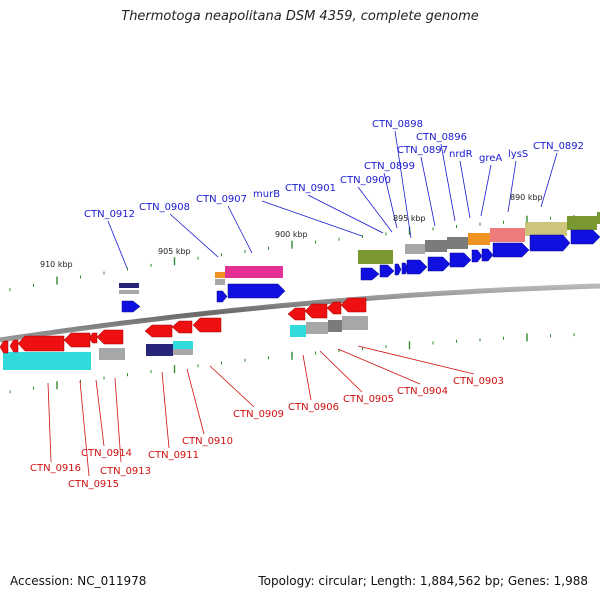 Image resolution: width=600 pixels, height=600 pixels. What do you see at coordinates (93, 484) in the screenshot?
I see `gene-label-ctn-0915: CTN_0915` at bounding box center [93, 484].